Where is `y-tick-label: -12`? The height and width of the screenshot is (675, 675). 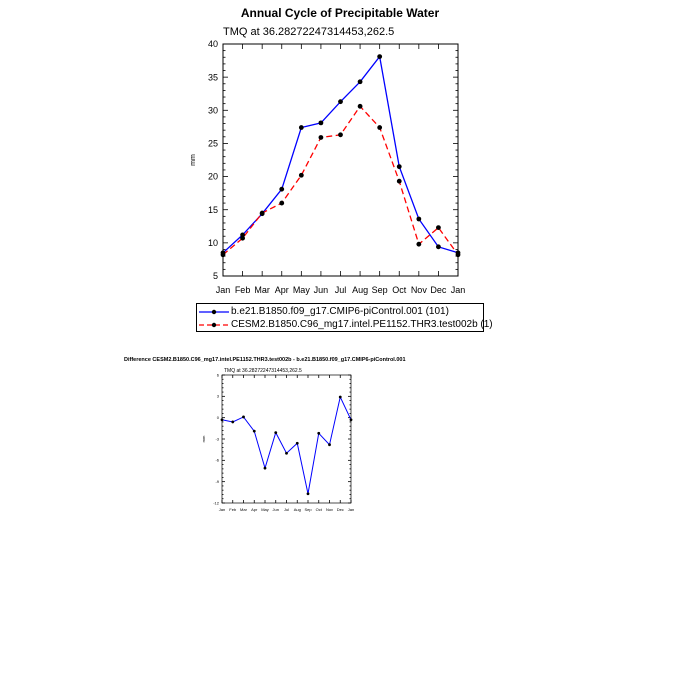
y-tick-label: -12 is located at coordinates (216, 502).